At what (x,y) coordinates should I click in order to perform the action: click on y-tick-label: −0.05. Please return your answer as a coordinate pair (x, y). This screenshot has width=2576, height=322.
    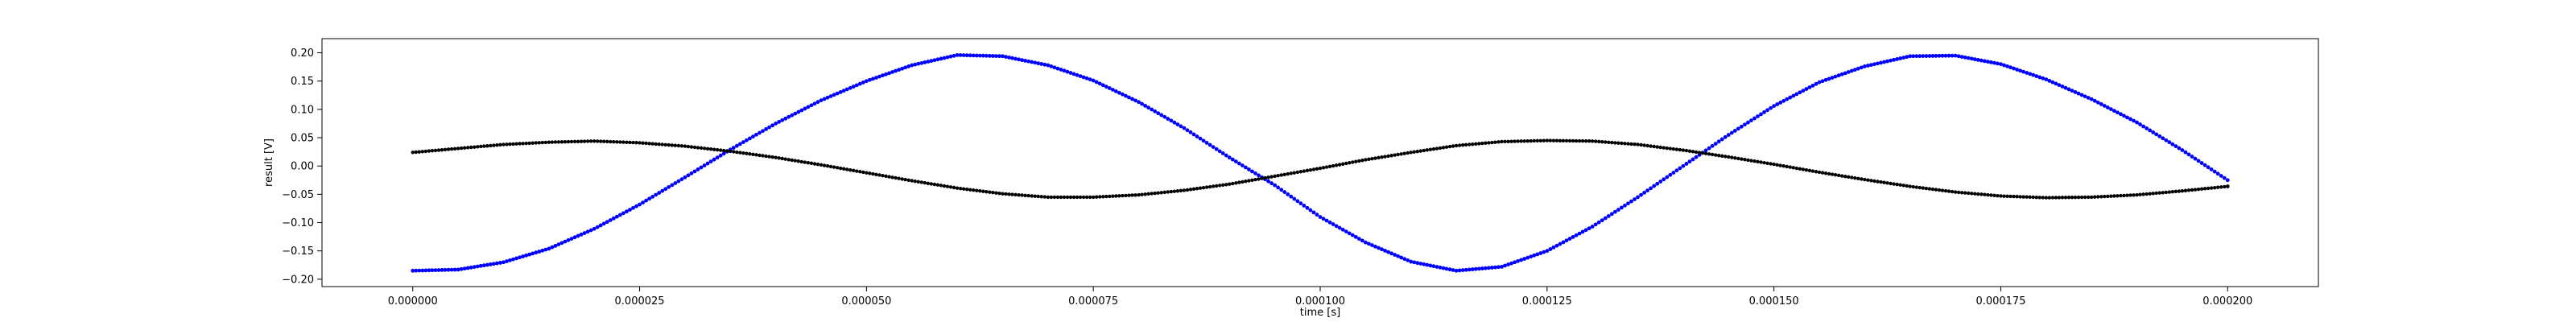
    Looking at the image, I should click on (298, 195).